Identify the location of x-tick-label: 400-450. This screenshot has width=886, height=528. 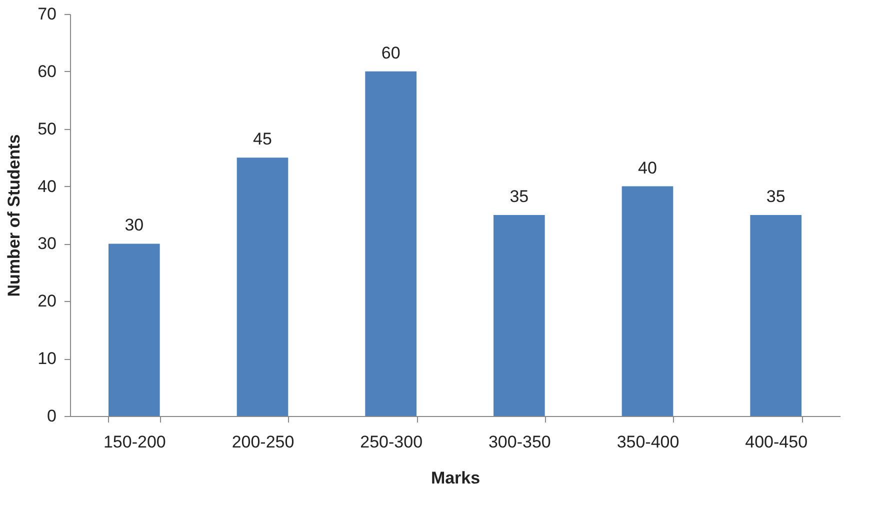
(776, 442).